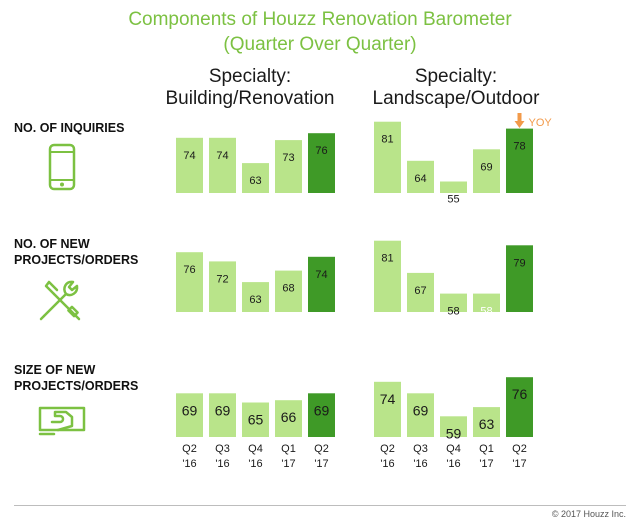  Describe the element at coordinates (454, 433) in the screenshot. I see `data-label: 59` at that location.